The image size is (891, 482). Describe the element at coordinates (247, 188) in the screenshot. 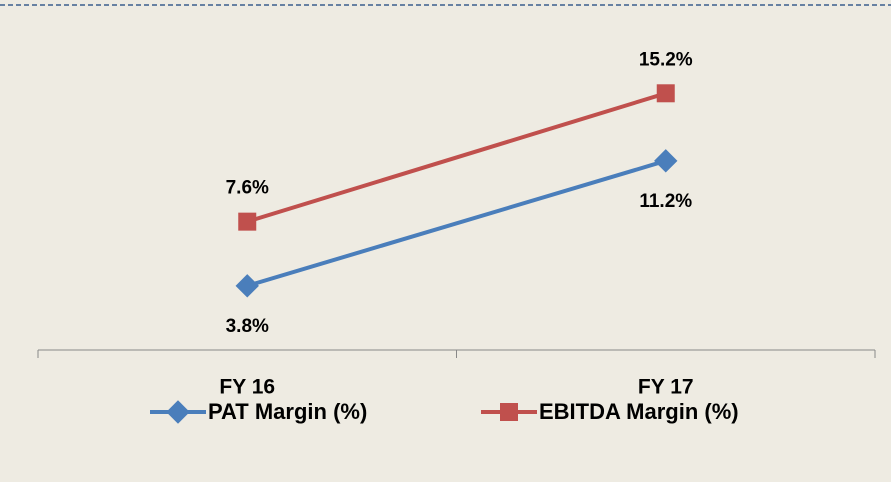

I see `data-label: 7.6%` at that location.